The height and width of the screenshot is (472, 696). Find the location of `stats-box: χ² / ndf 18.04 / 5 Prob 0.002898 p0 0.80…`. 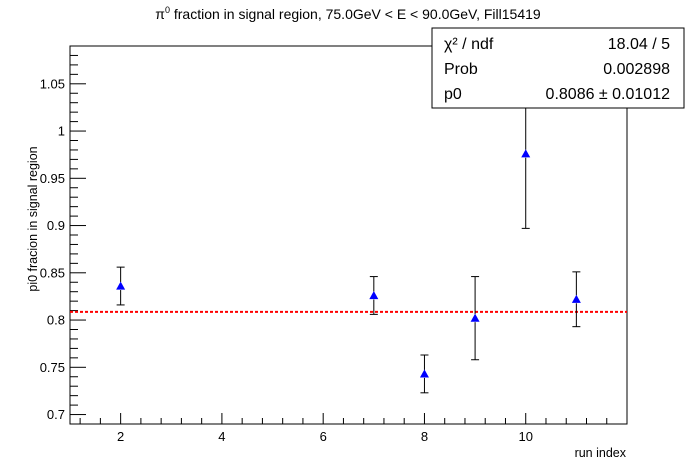

stats-box: χ² / ndf 18.04 / 5 Prob 0.002898 p0 0.80… is located at coordinates (558, 68).